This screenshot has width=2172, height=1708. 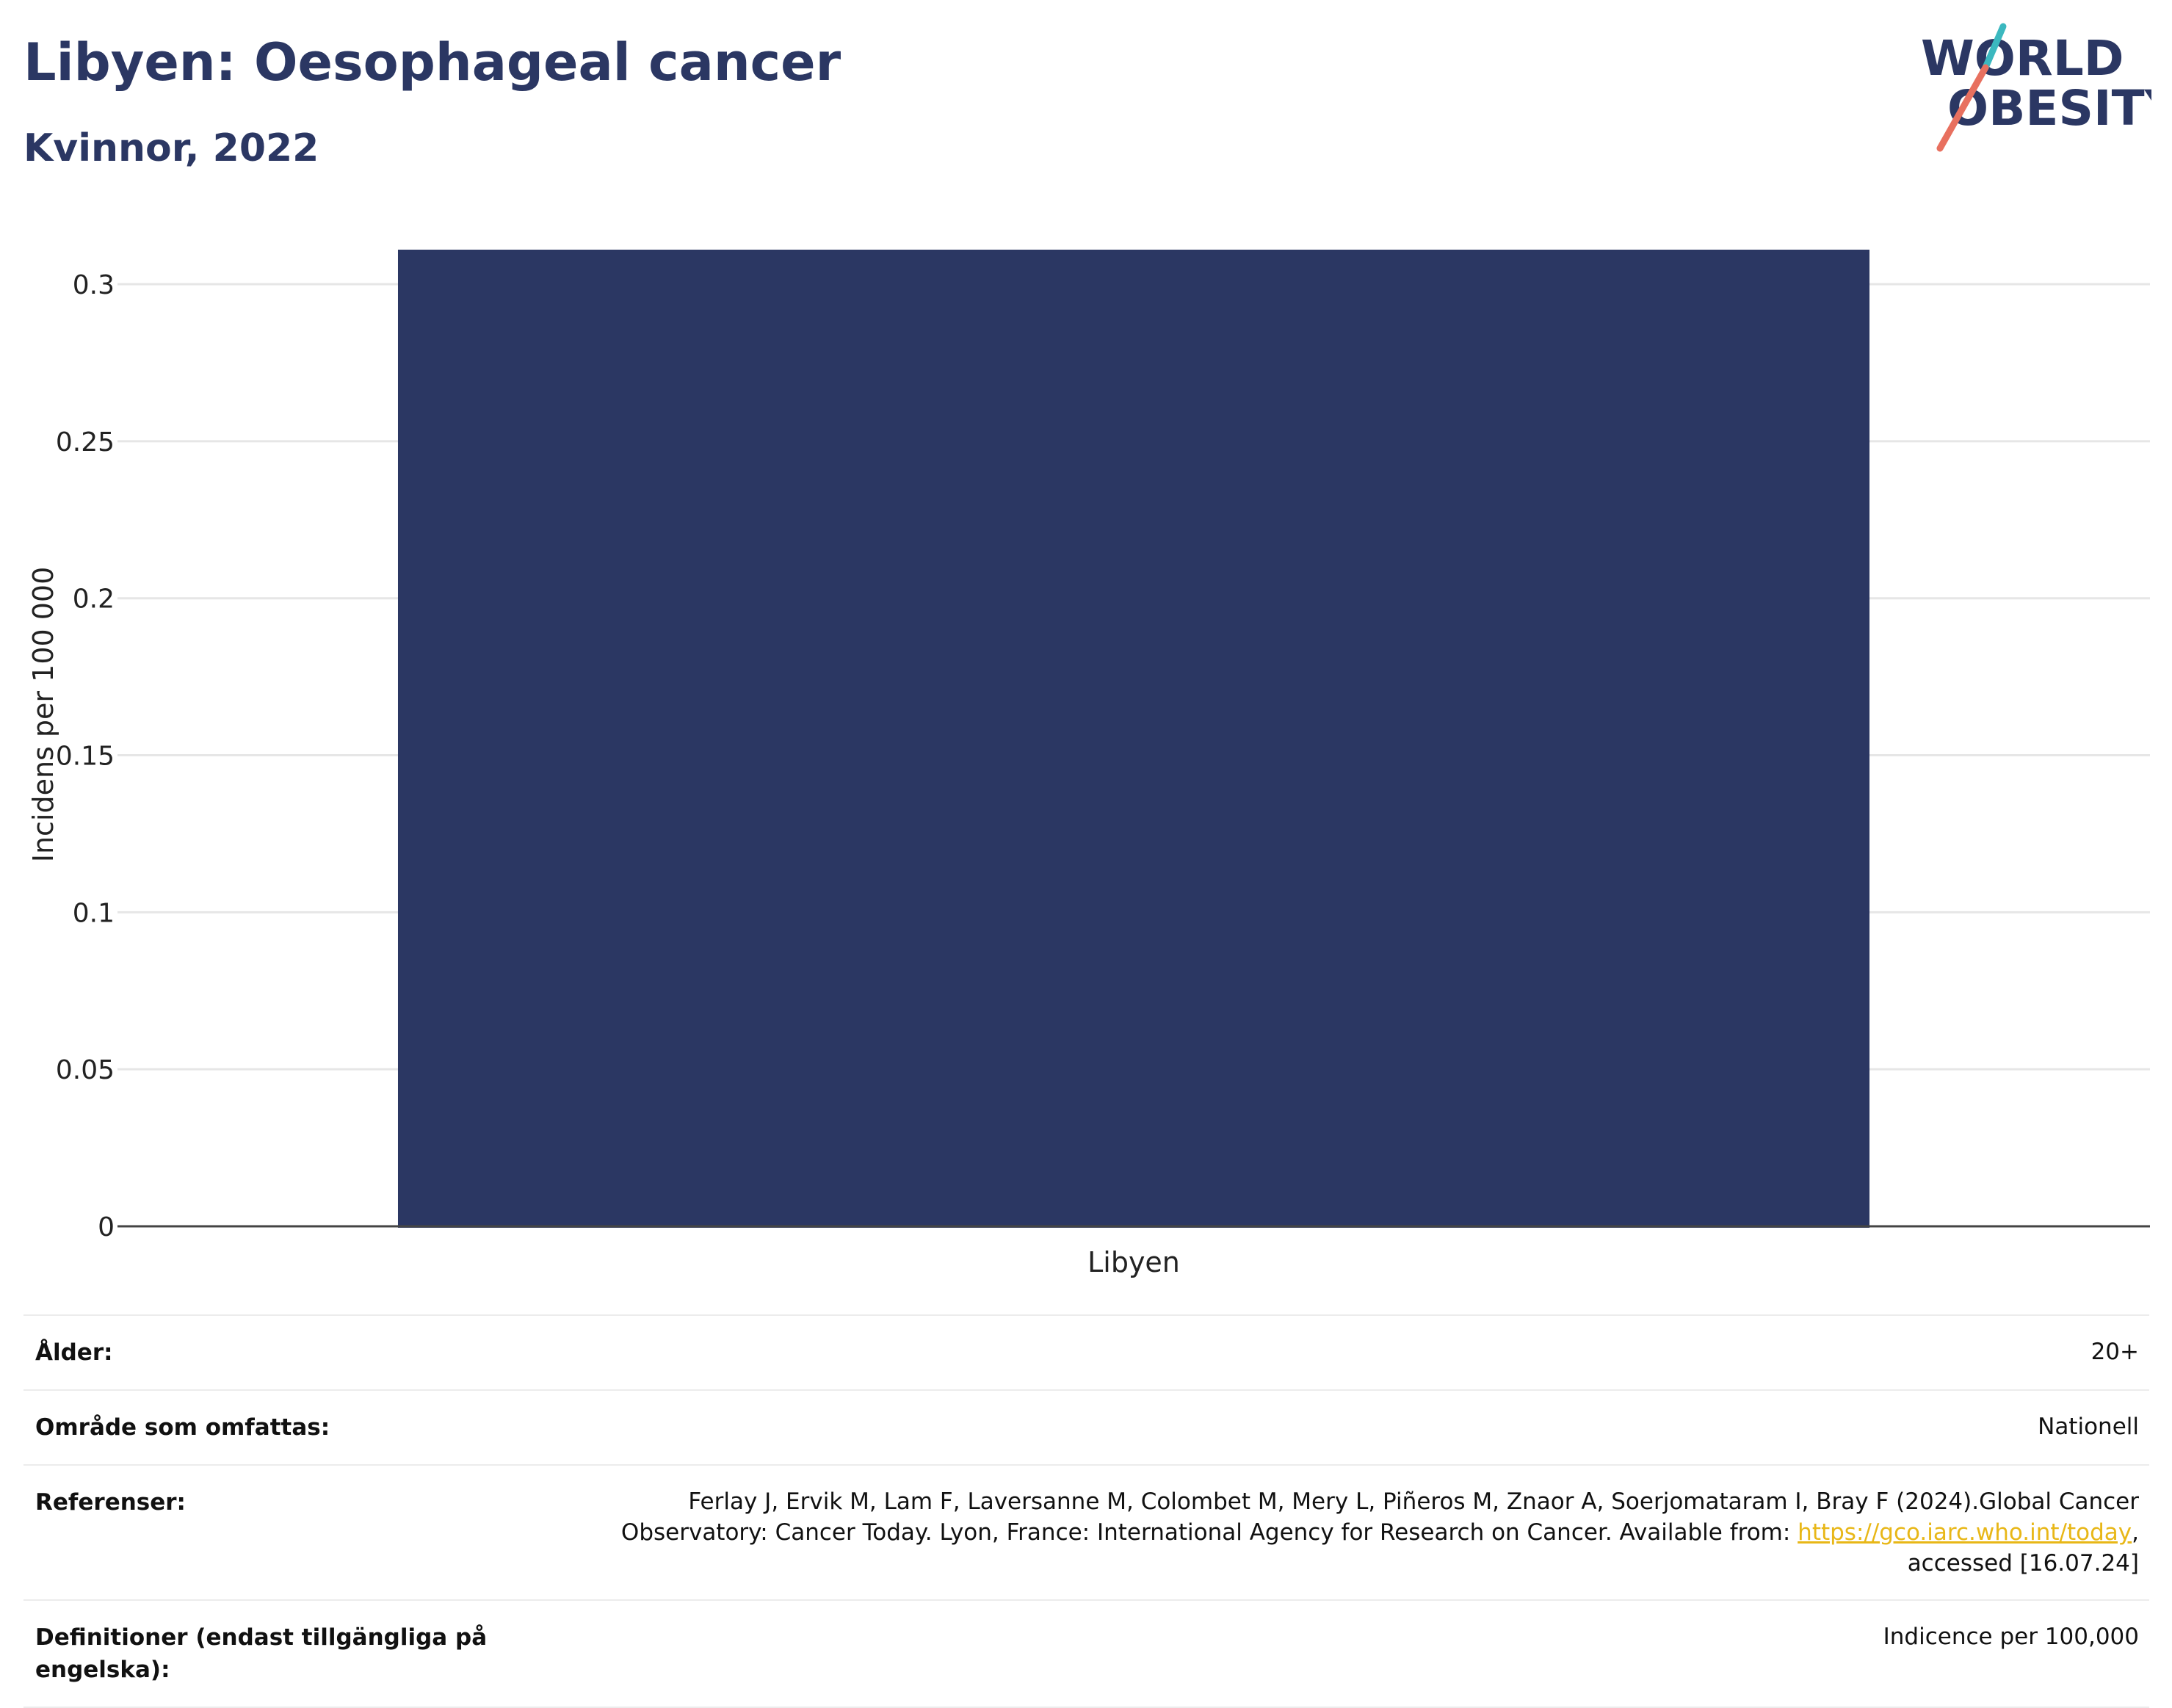 What do you see at coordinates (111, 1503) in the screenshot?
I see `info-label: Referenser:` at bounding box center [111, 1503].